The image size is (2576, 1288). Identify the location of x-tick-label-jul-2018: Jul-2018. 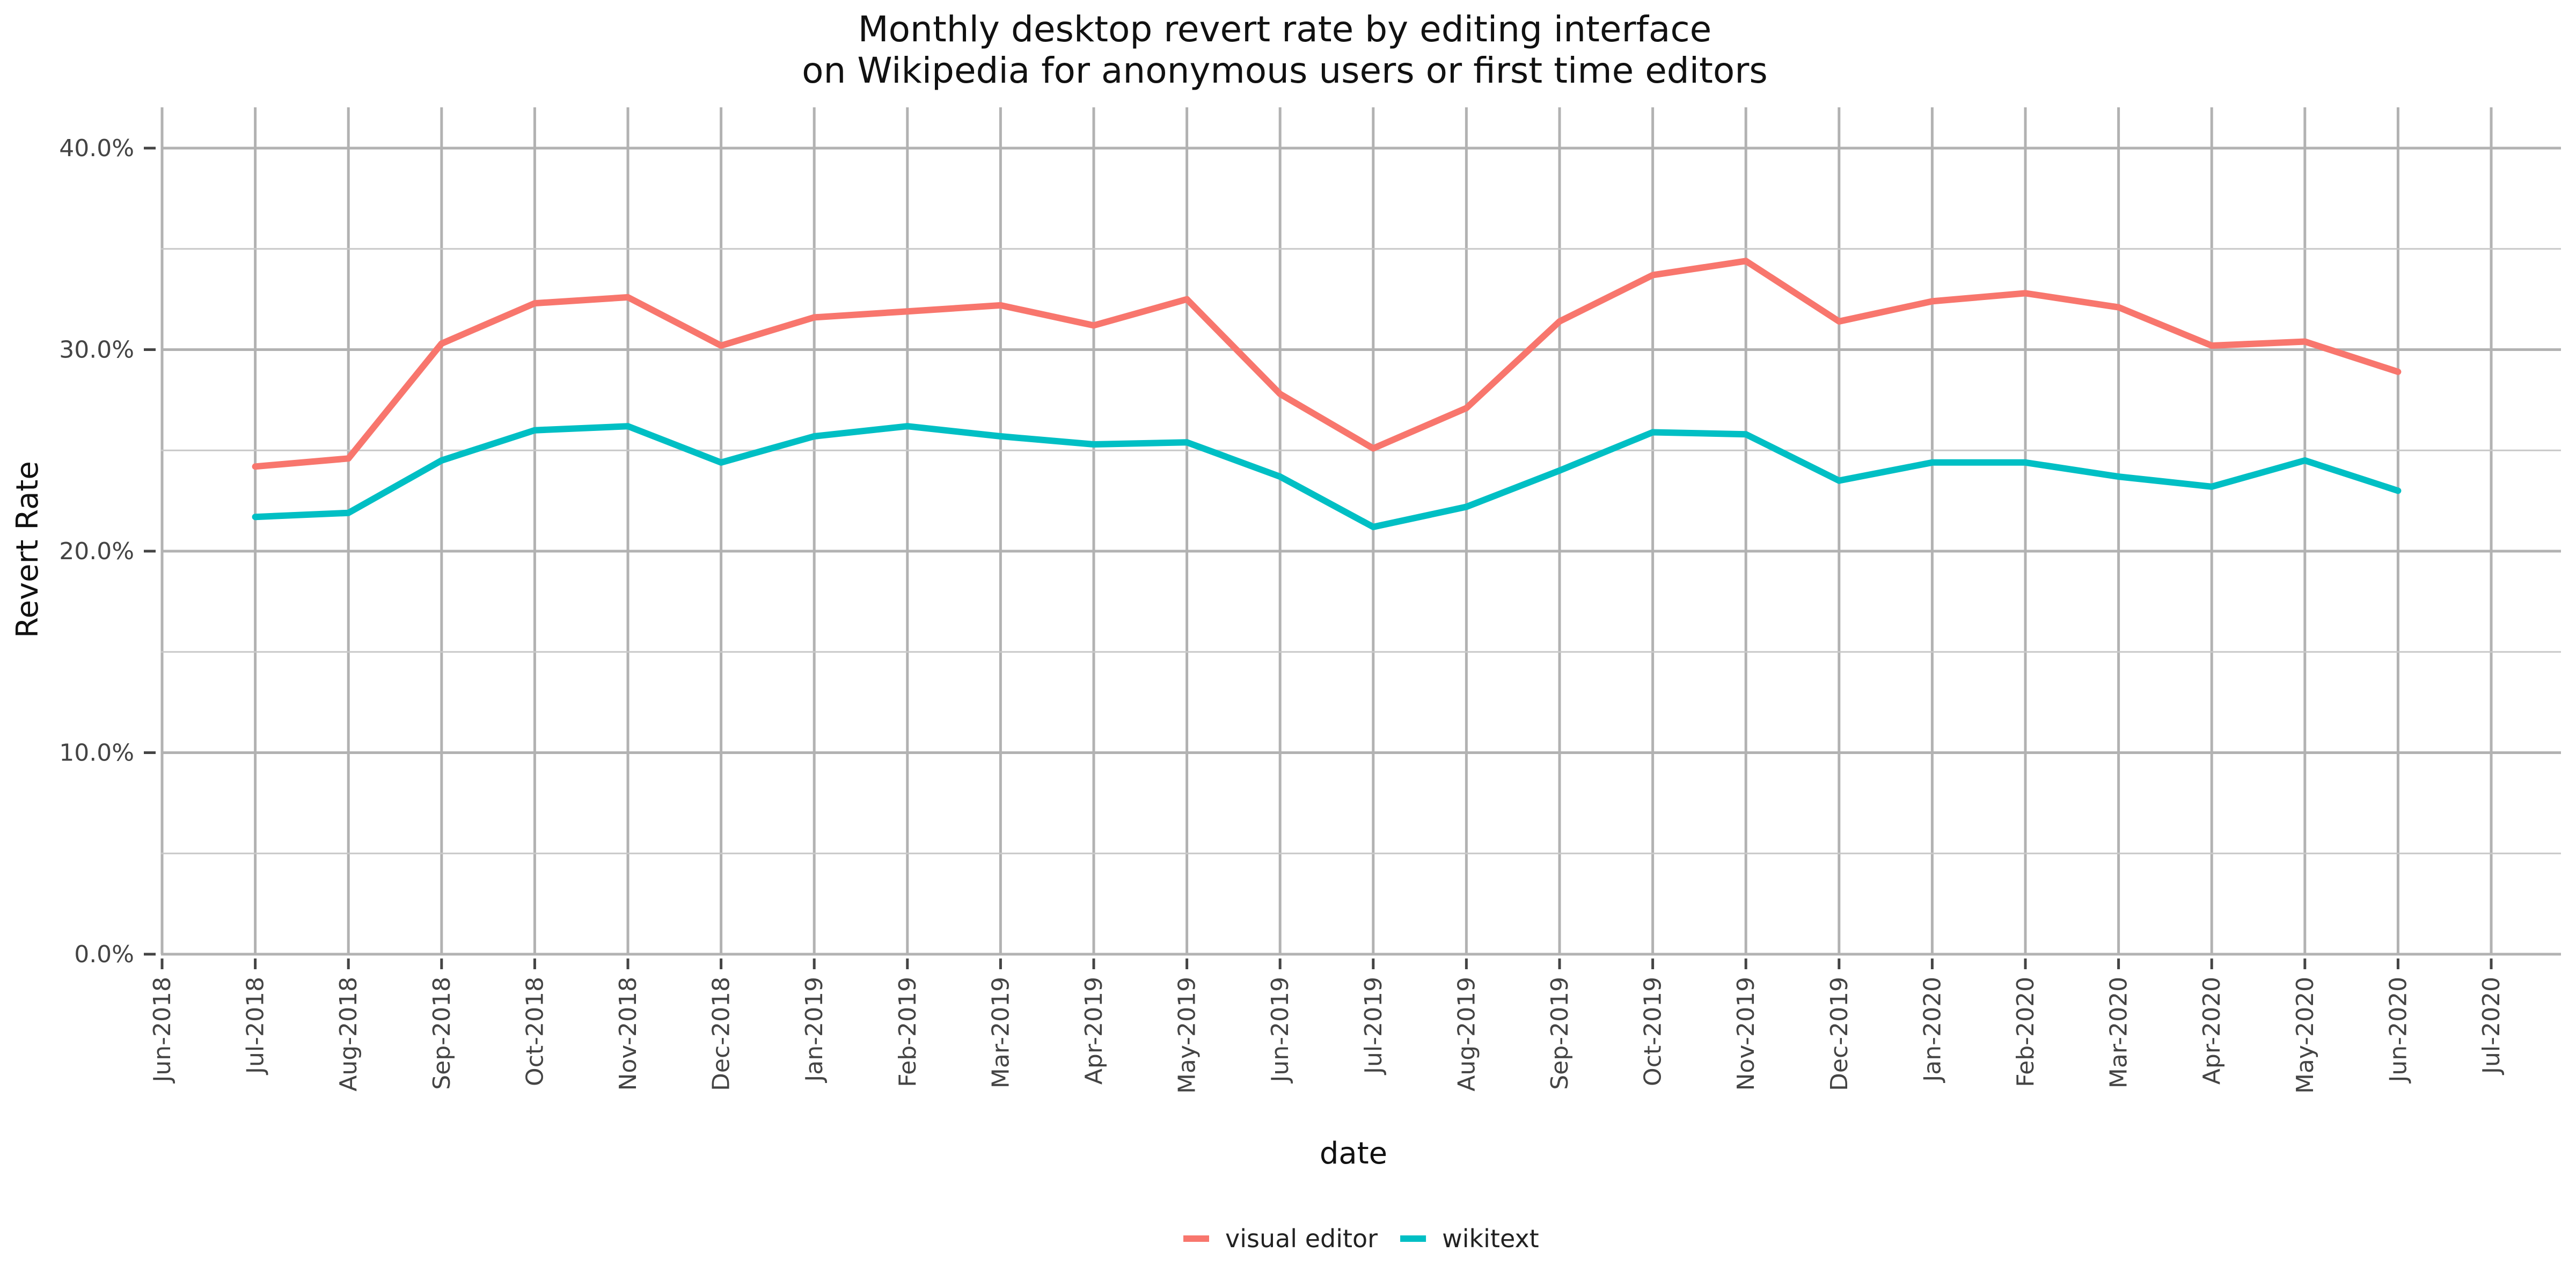
(255, 1026).